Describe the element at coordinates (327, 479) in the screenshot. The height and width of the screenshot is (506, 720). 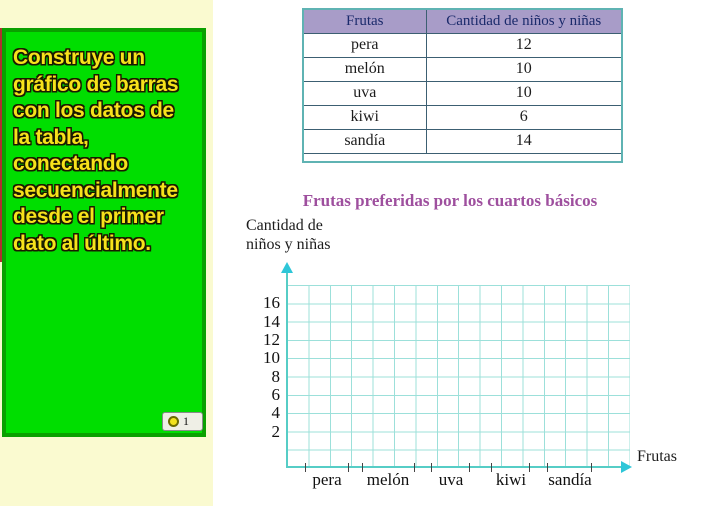
I see `x-category-label: pera` at that location.